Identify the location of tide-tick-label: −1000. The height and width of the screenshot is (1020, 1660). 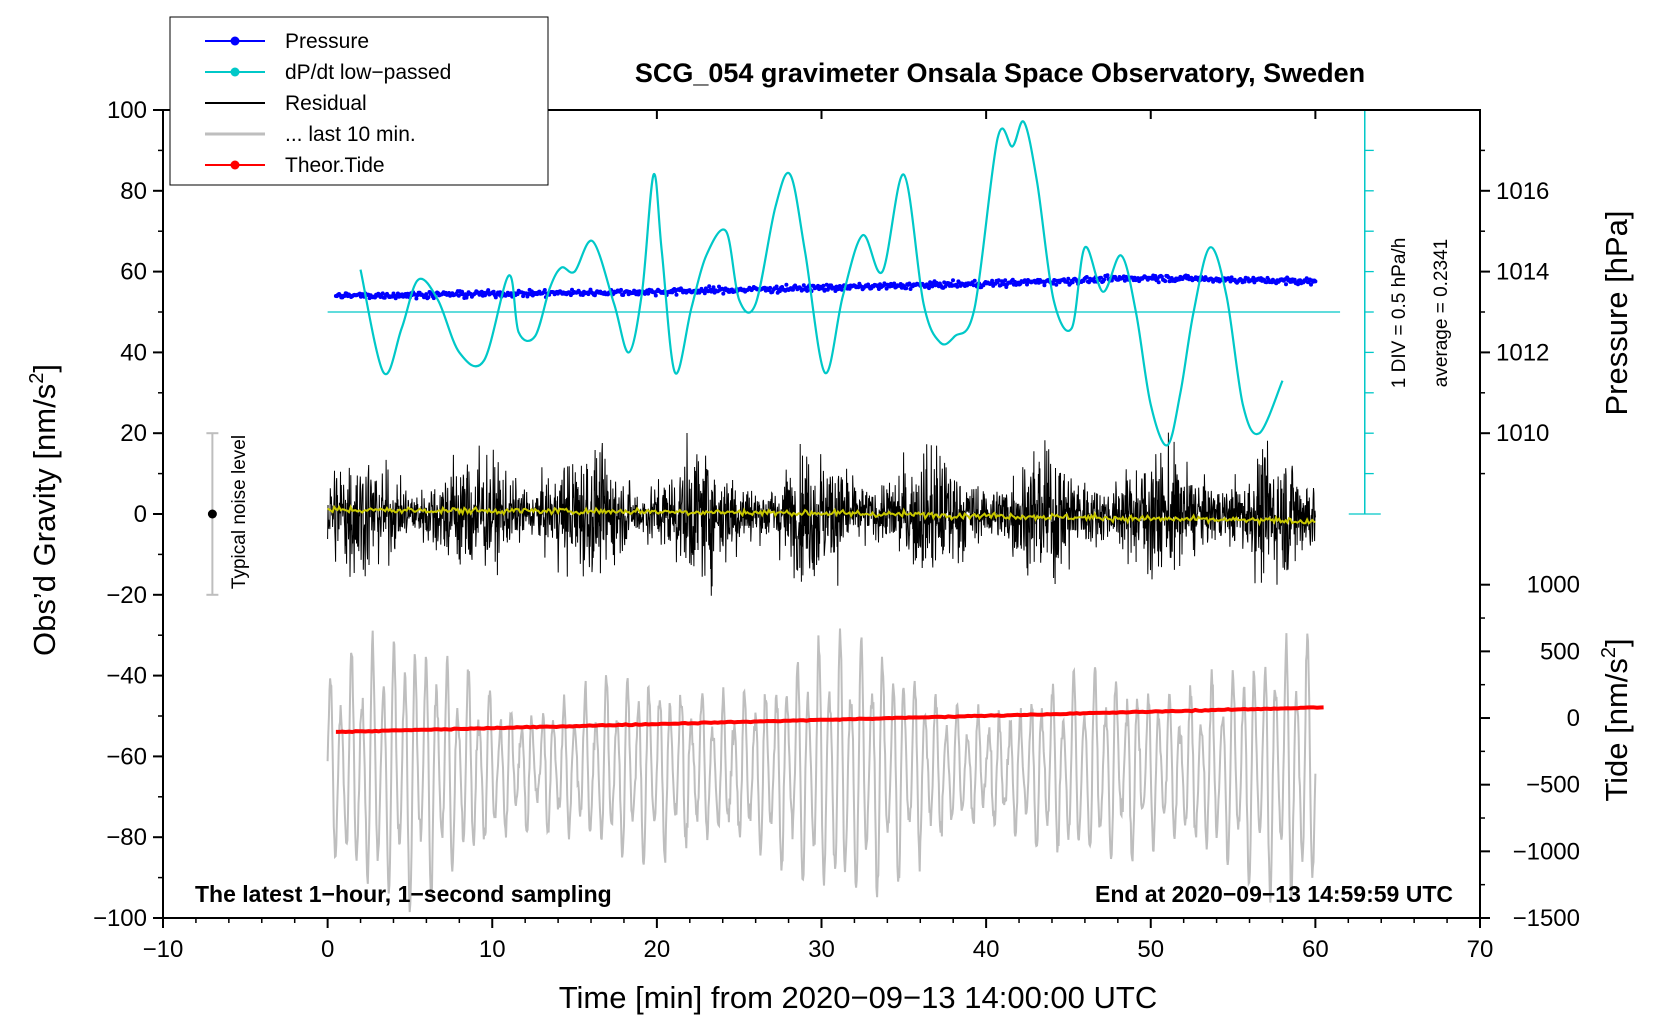
(1546, 851).